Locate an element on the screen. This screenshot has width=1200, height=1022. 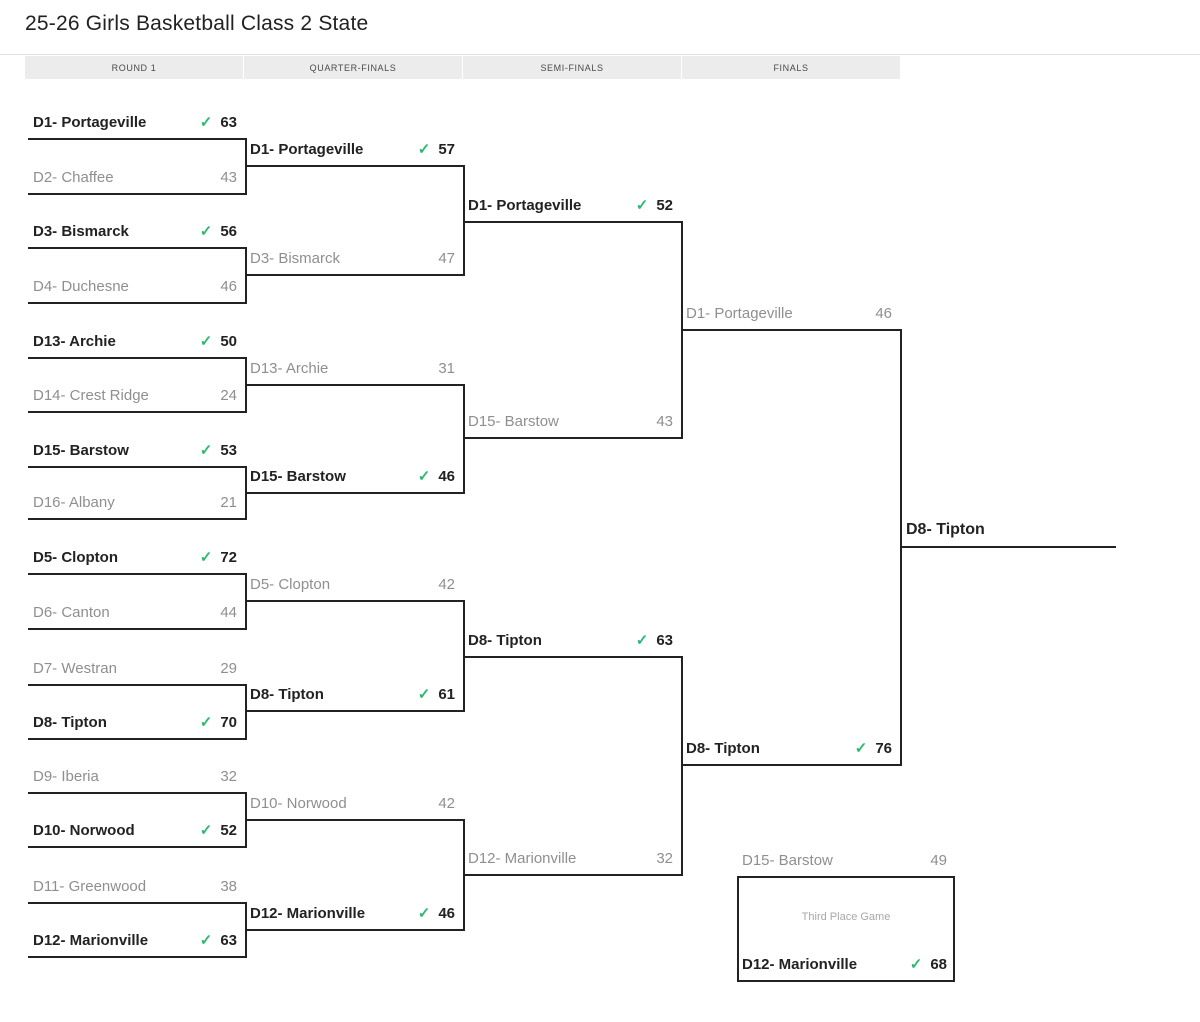
team-score: 46 is located at coordinates (228, 286).